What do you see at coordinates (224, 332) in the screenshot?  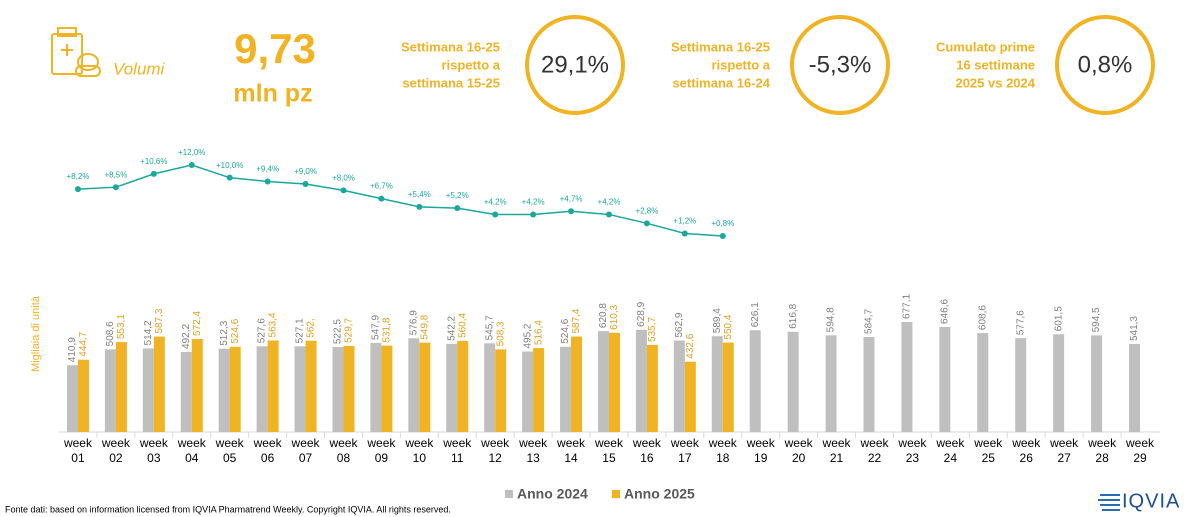 I see `bar-value-label: 512,3` at bounding box center [224, 332].